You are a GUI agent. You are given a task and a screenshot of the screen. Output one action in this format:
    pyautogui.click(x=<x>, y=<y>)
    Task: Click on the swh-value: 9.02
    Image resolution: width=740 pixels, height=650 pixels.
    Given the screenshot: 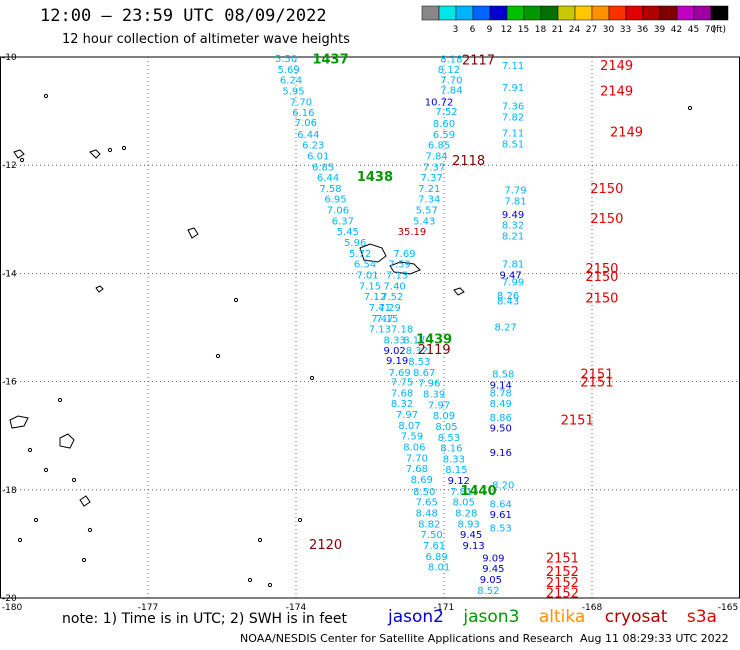 What is the action you would take?
    pyautogui.click(x=395, y=351)
    